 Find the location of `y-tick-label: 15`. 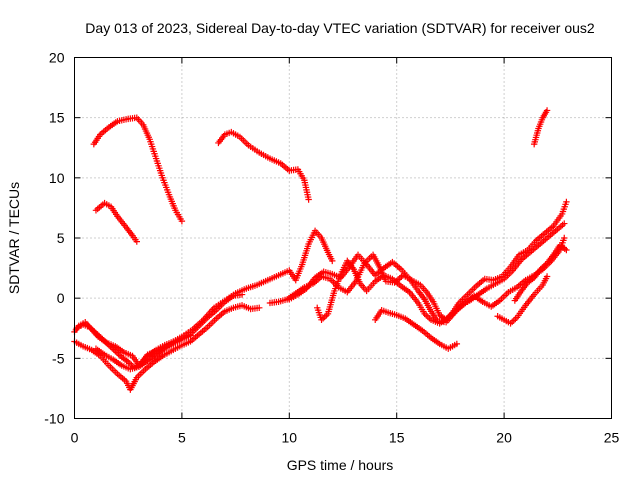

y-tick-label: 15 is located at coordinates (57, 118).